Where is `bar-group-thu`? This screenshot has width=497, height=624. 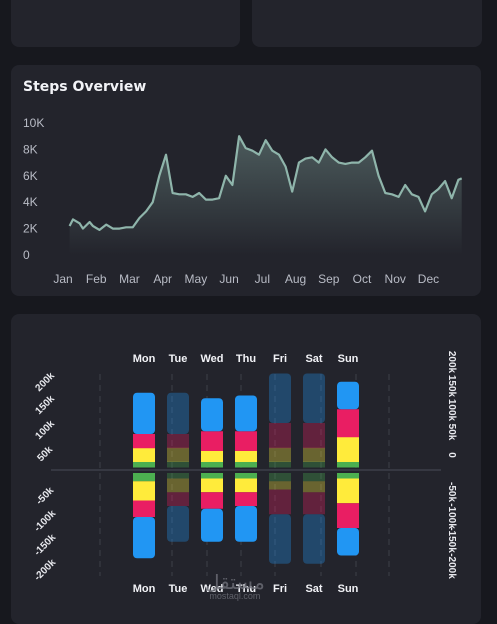
bar-group-thu is located at coordinates (246, 468).